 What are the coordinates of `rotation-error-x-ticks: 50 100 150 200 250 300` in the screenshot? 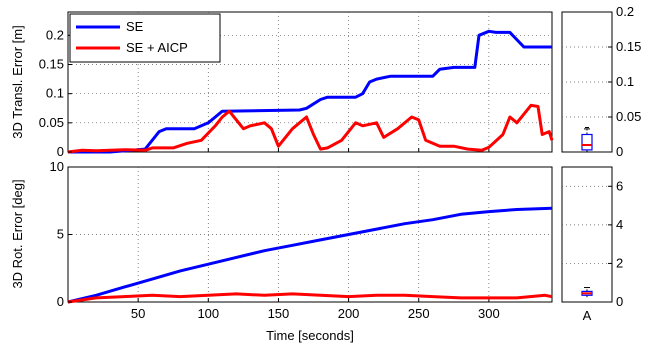 It's located at (315, 313).